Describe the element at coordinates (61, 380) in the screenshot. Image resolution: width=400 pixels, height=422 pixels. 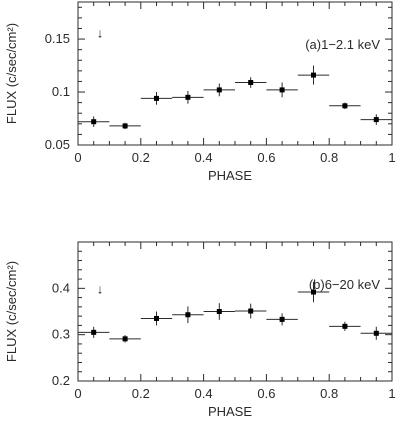
I see `y-tick-label: 0.2` at that location.